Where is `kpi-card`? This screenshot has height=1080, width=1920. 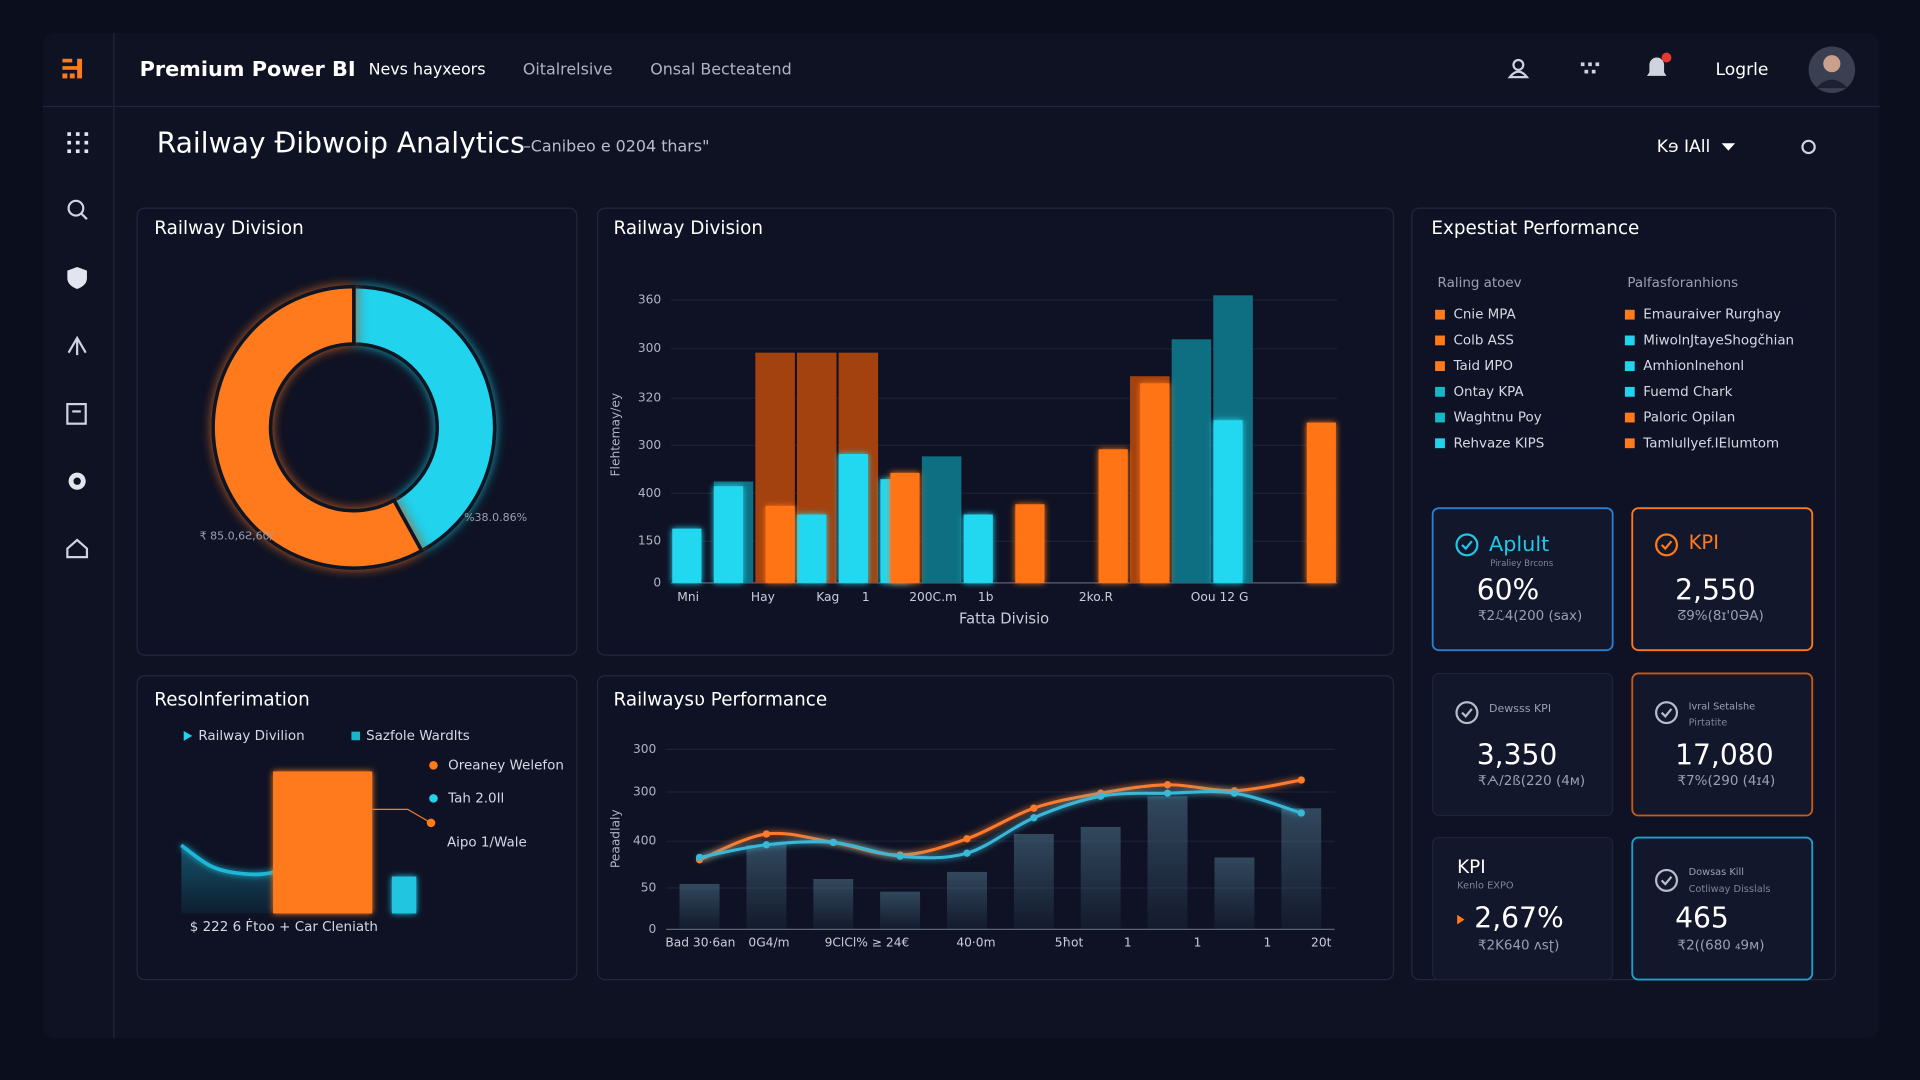
kpi-card is located at coordinates (1722, 908).